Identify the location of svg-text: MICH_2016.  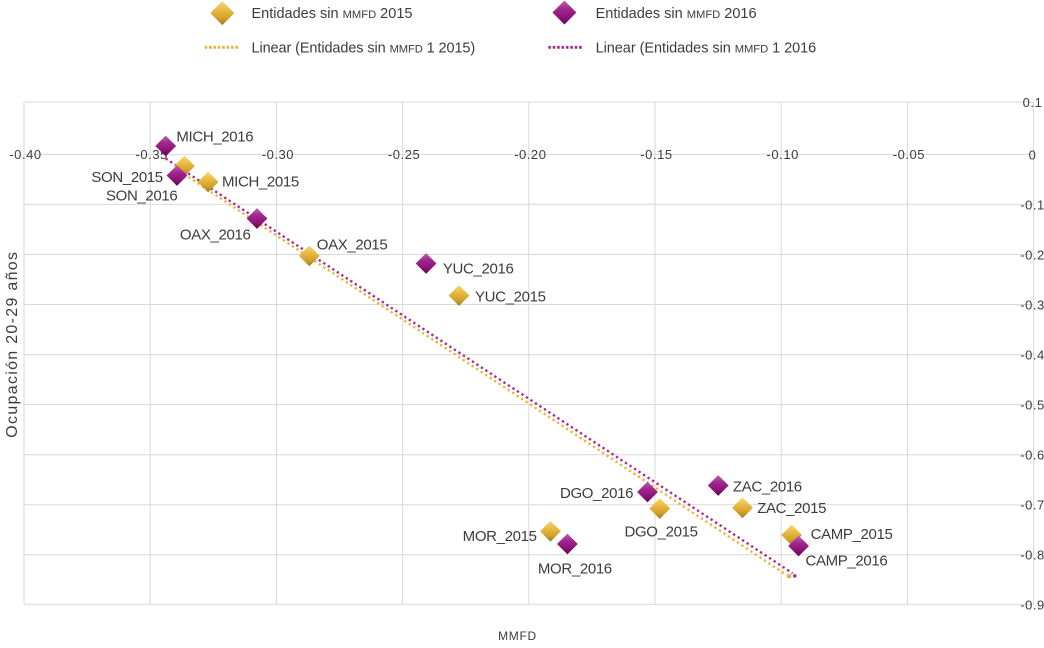
(214, 137).